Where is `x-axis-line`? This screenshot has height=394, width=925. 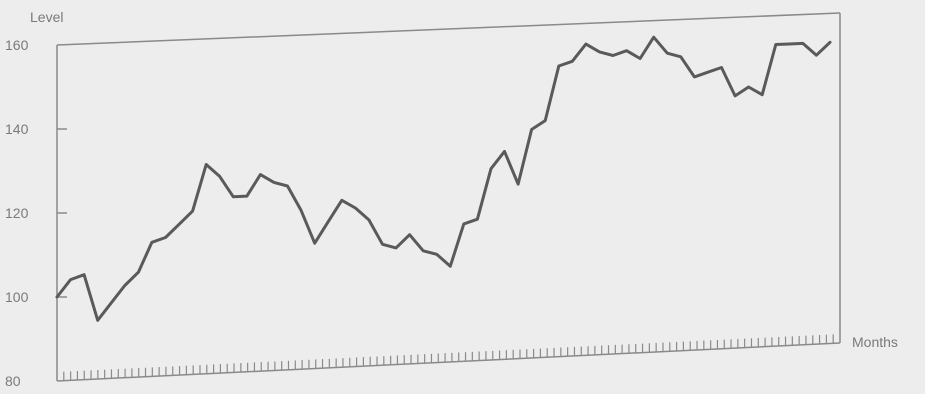 x-axis-line is located at coordinates (448, 362).